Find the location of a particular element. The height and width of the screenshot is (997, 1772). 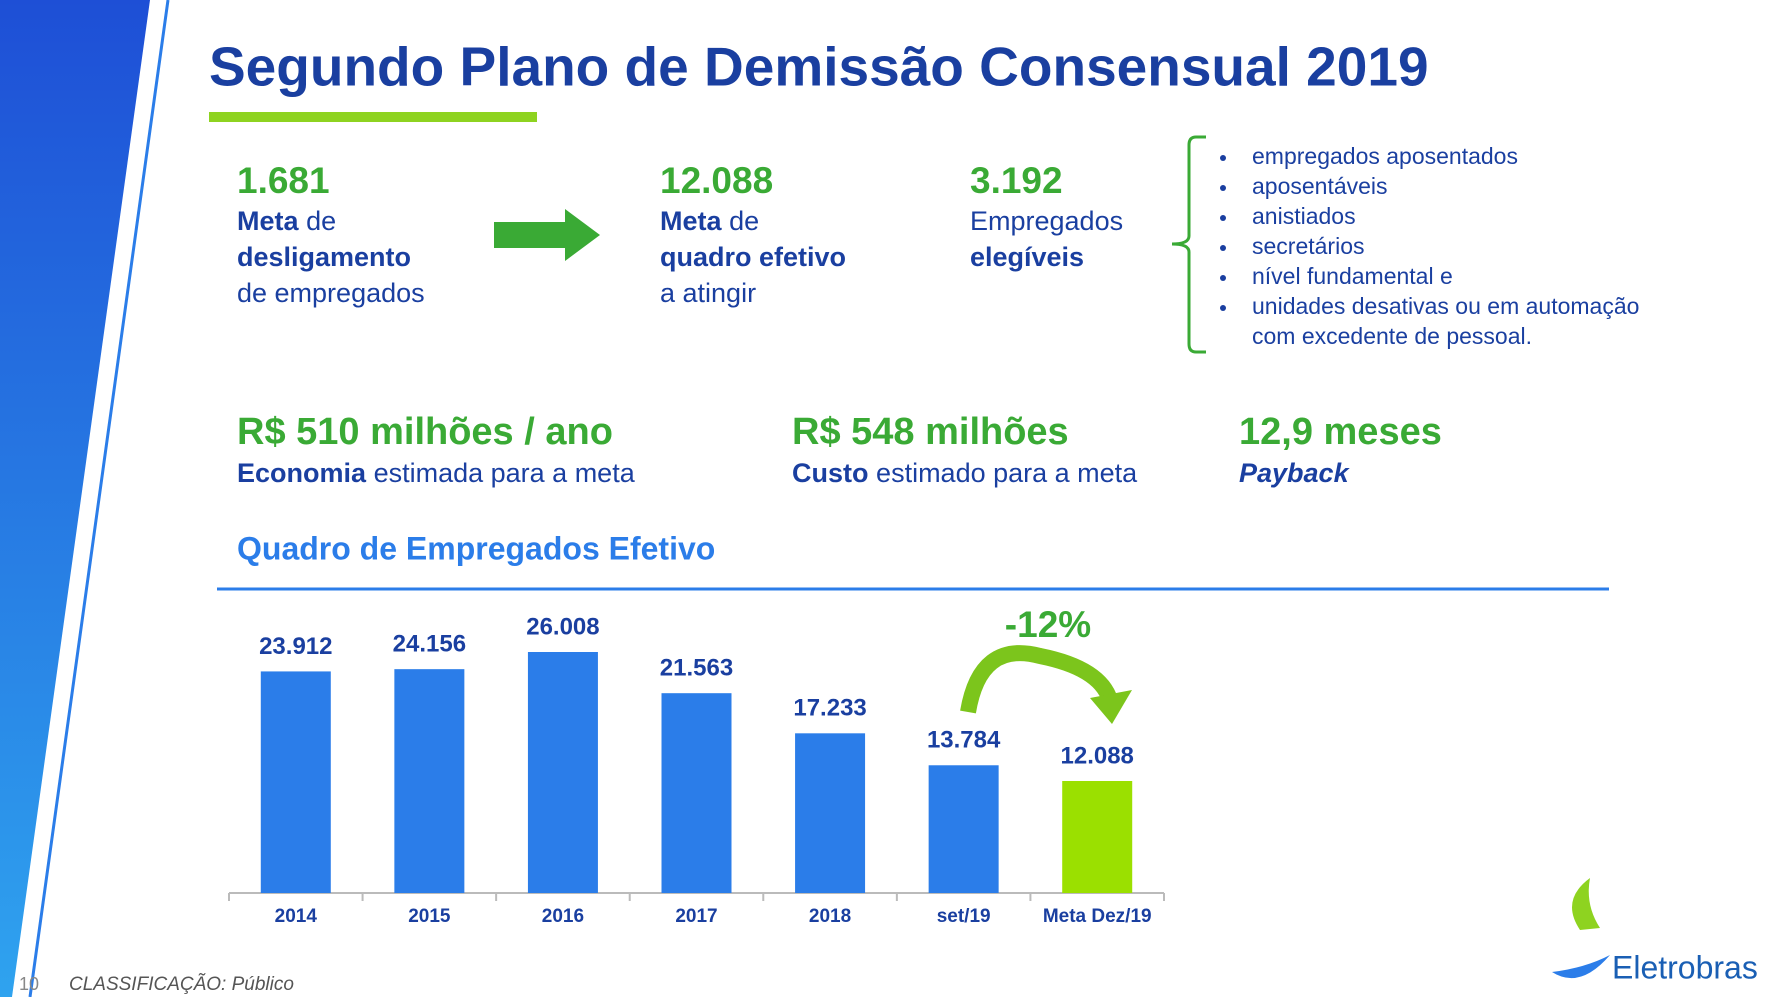

text-segment: estimado para a meta is located at coordinates (1007, 473).